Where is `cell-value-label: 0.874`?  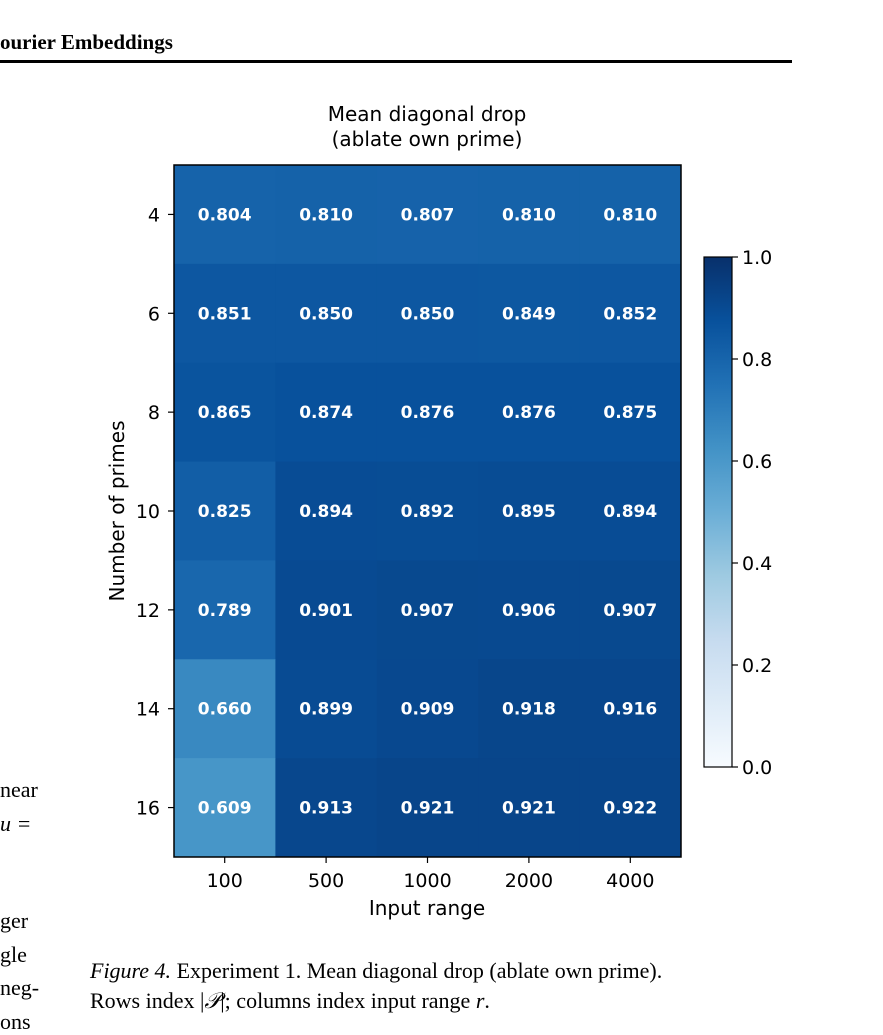 cell-value-label: 0.874 is located at coordinates (326, 413).